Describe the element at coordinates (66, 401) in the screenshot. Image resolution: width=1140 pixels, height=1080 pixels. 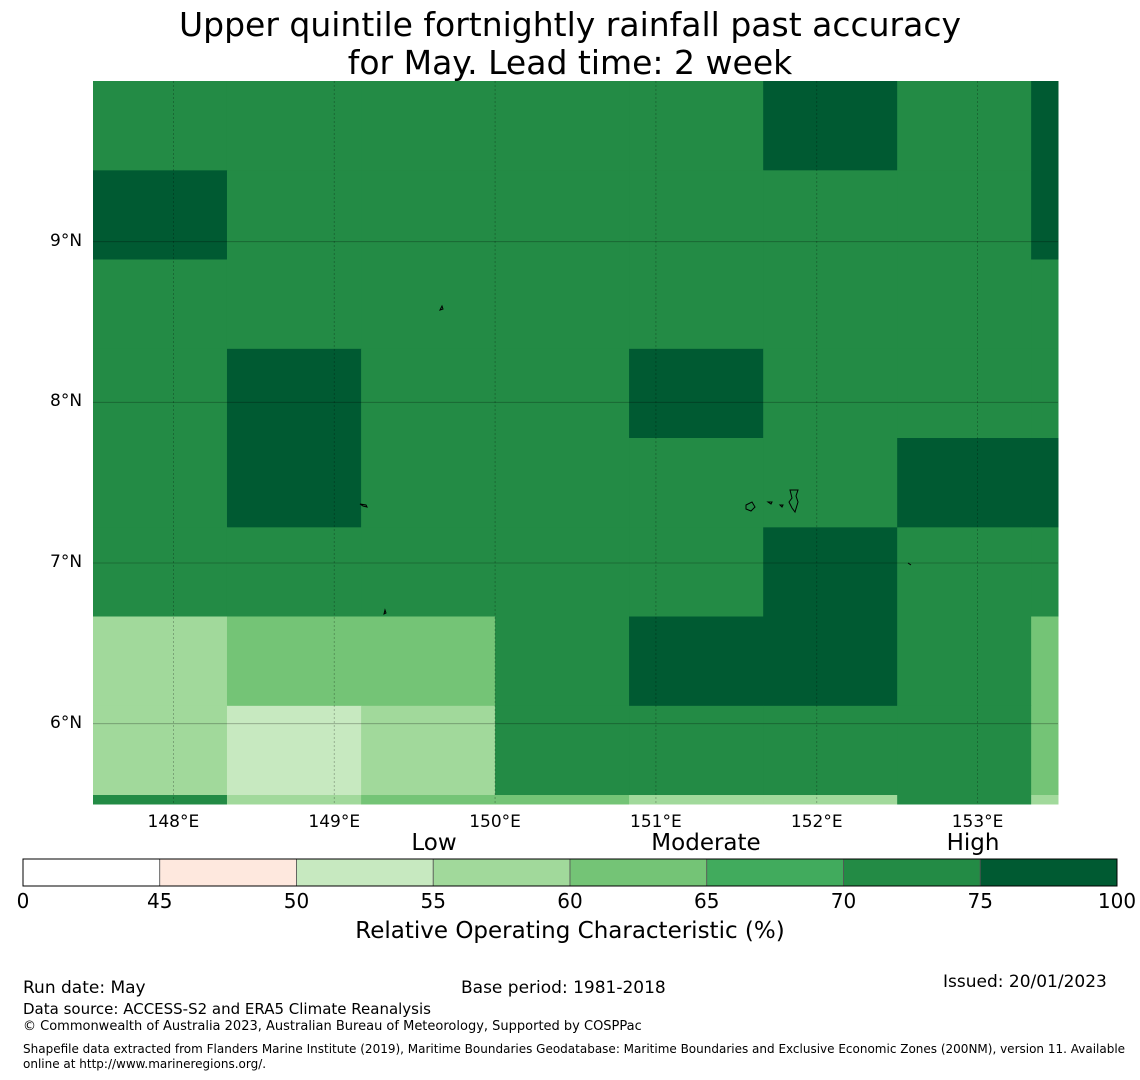
I see `lat-tick-label: 8°N` at that location.